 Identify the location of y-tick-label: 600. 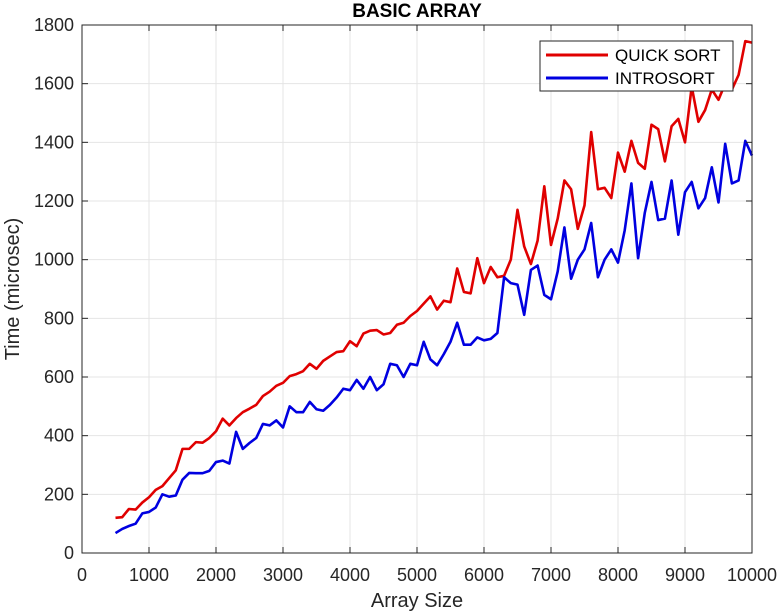
(59, 377).